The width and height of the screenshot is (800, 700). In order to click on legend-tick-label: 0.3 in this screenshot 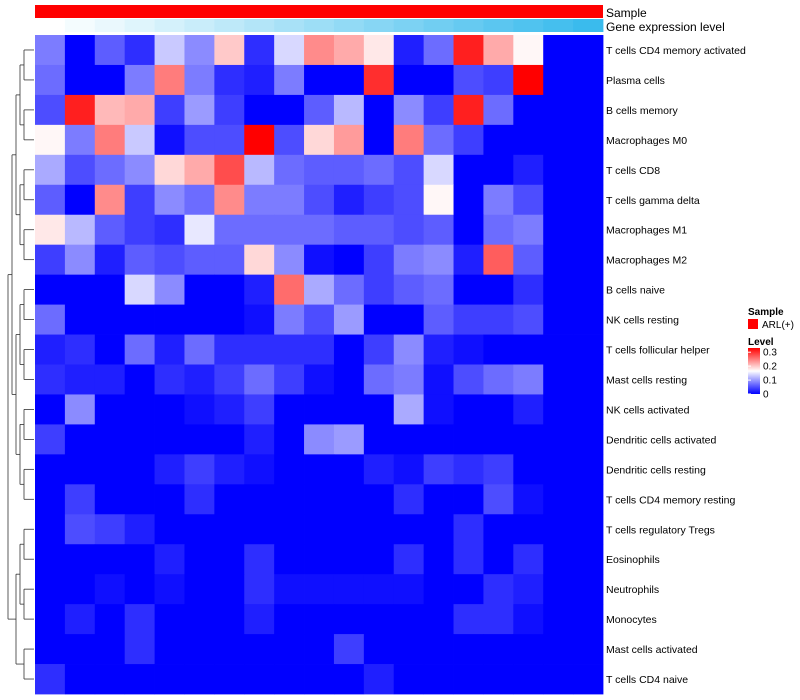, I will do `click(770, 353)`.